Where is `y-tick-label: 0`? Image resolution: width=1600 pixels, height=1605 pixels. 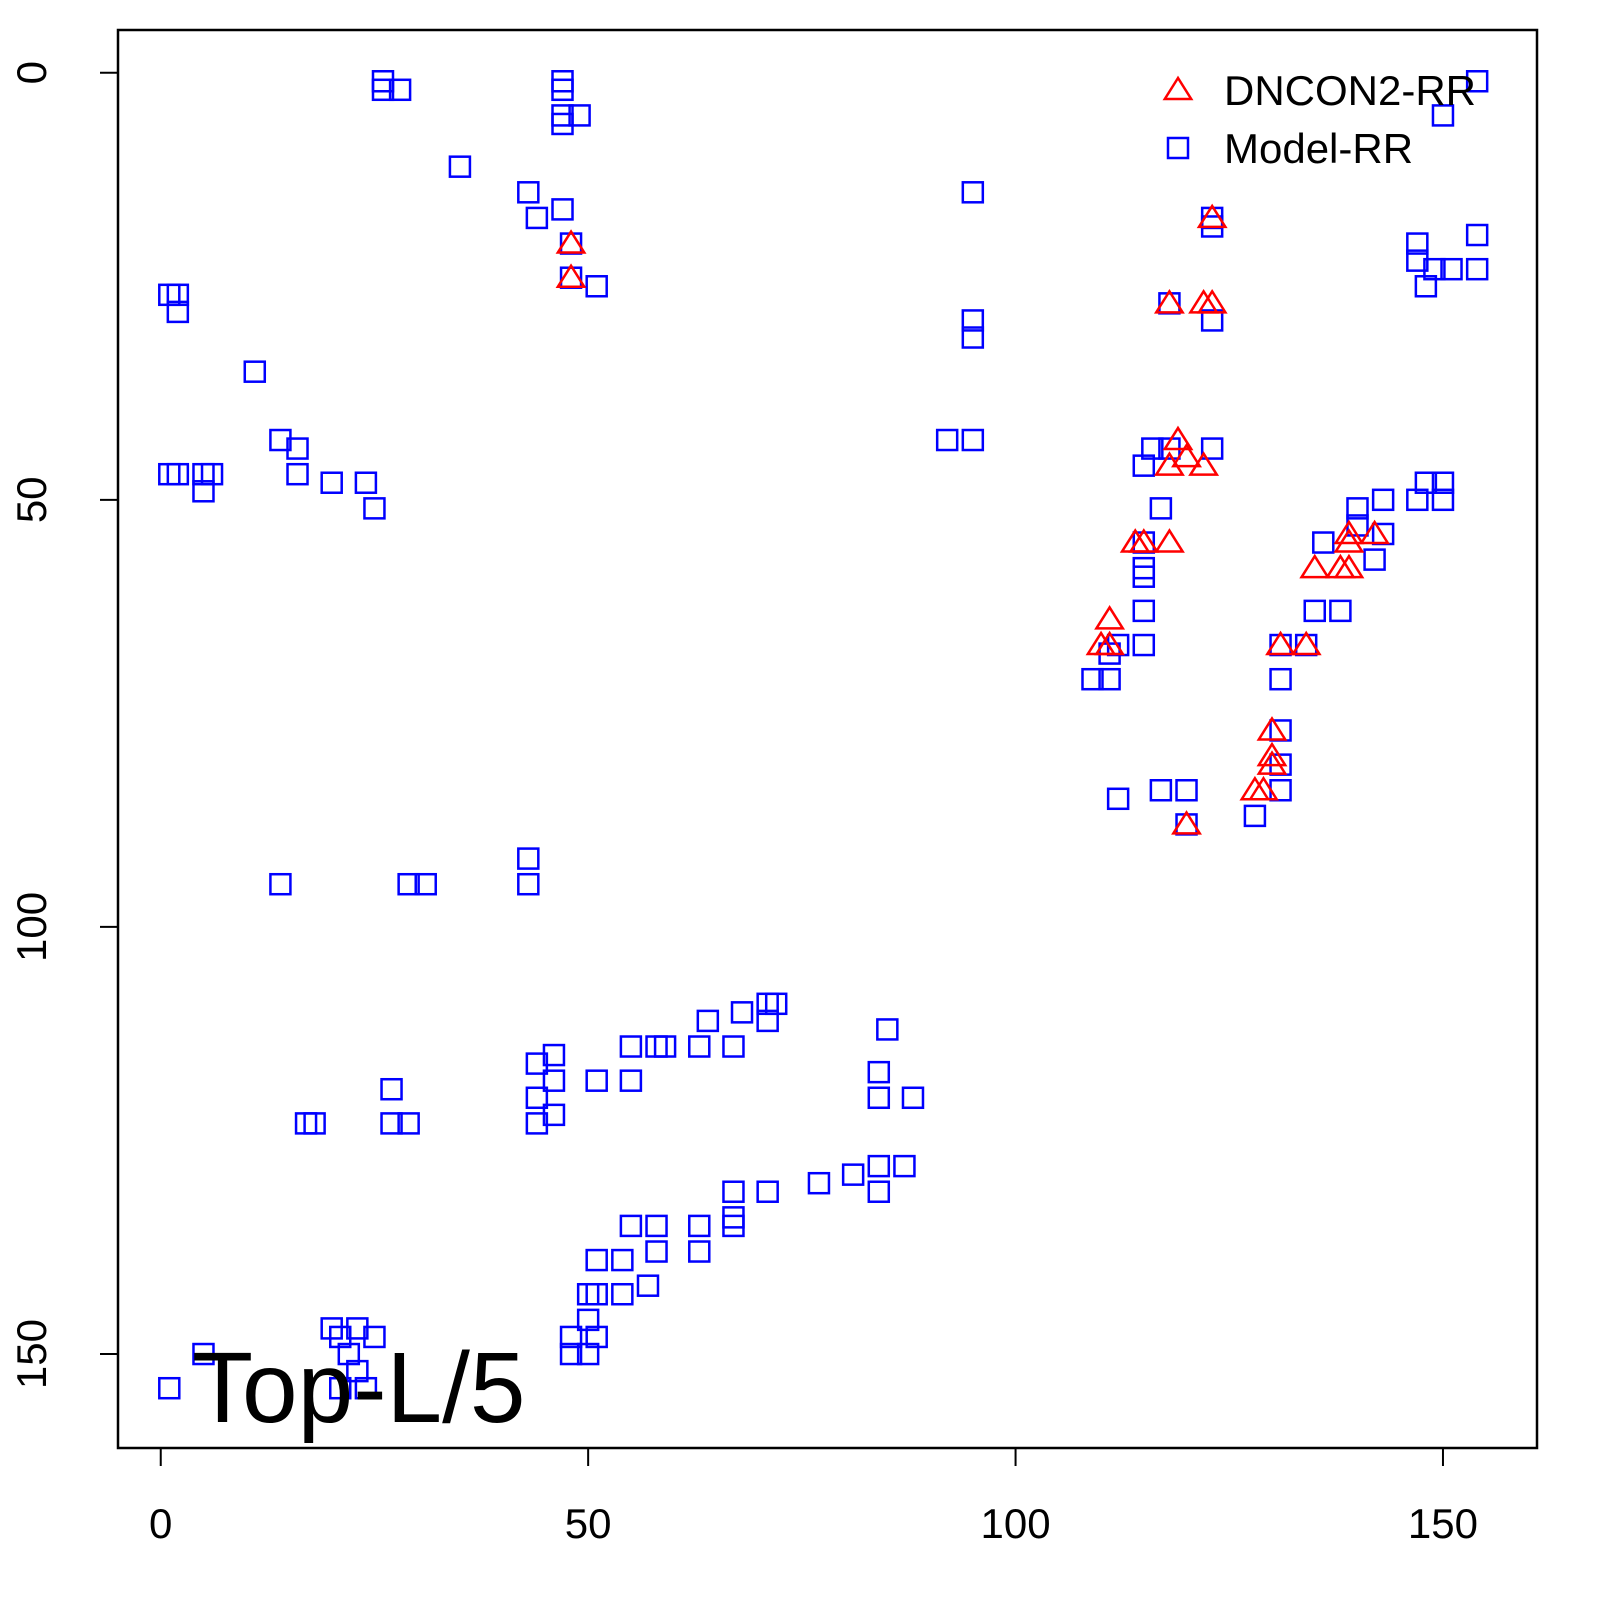
y-tick-label: 0 is located at coordinates (31, 72).